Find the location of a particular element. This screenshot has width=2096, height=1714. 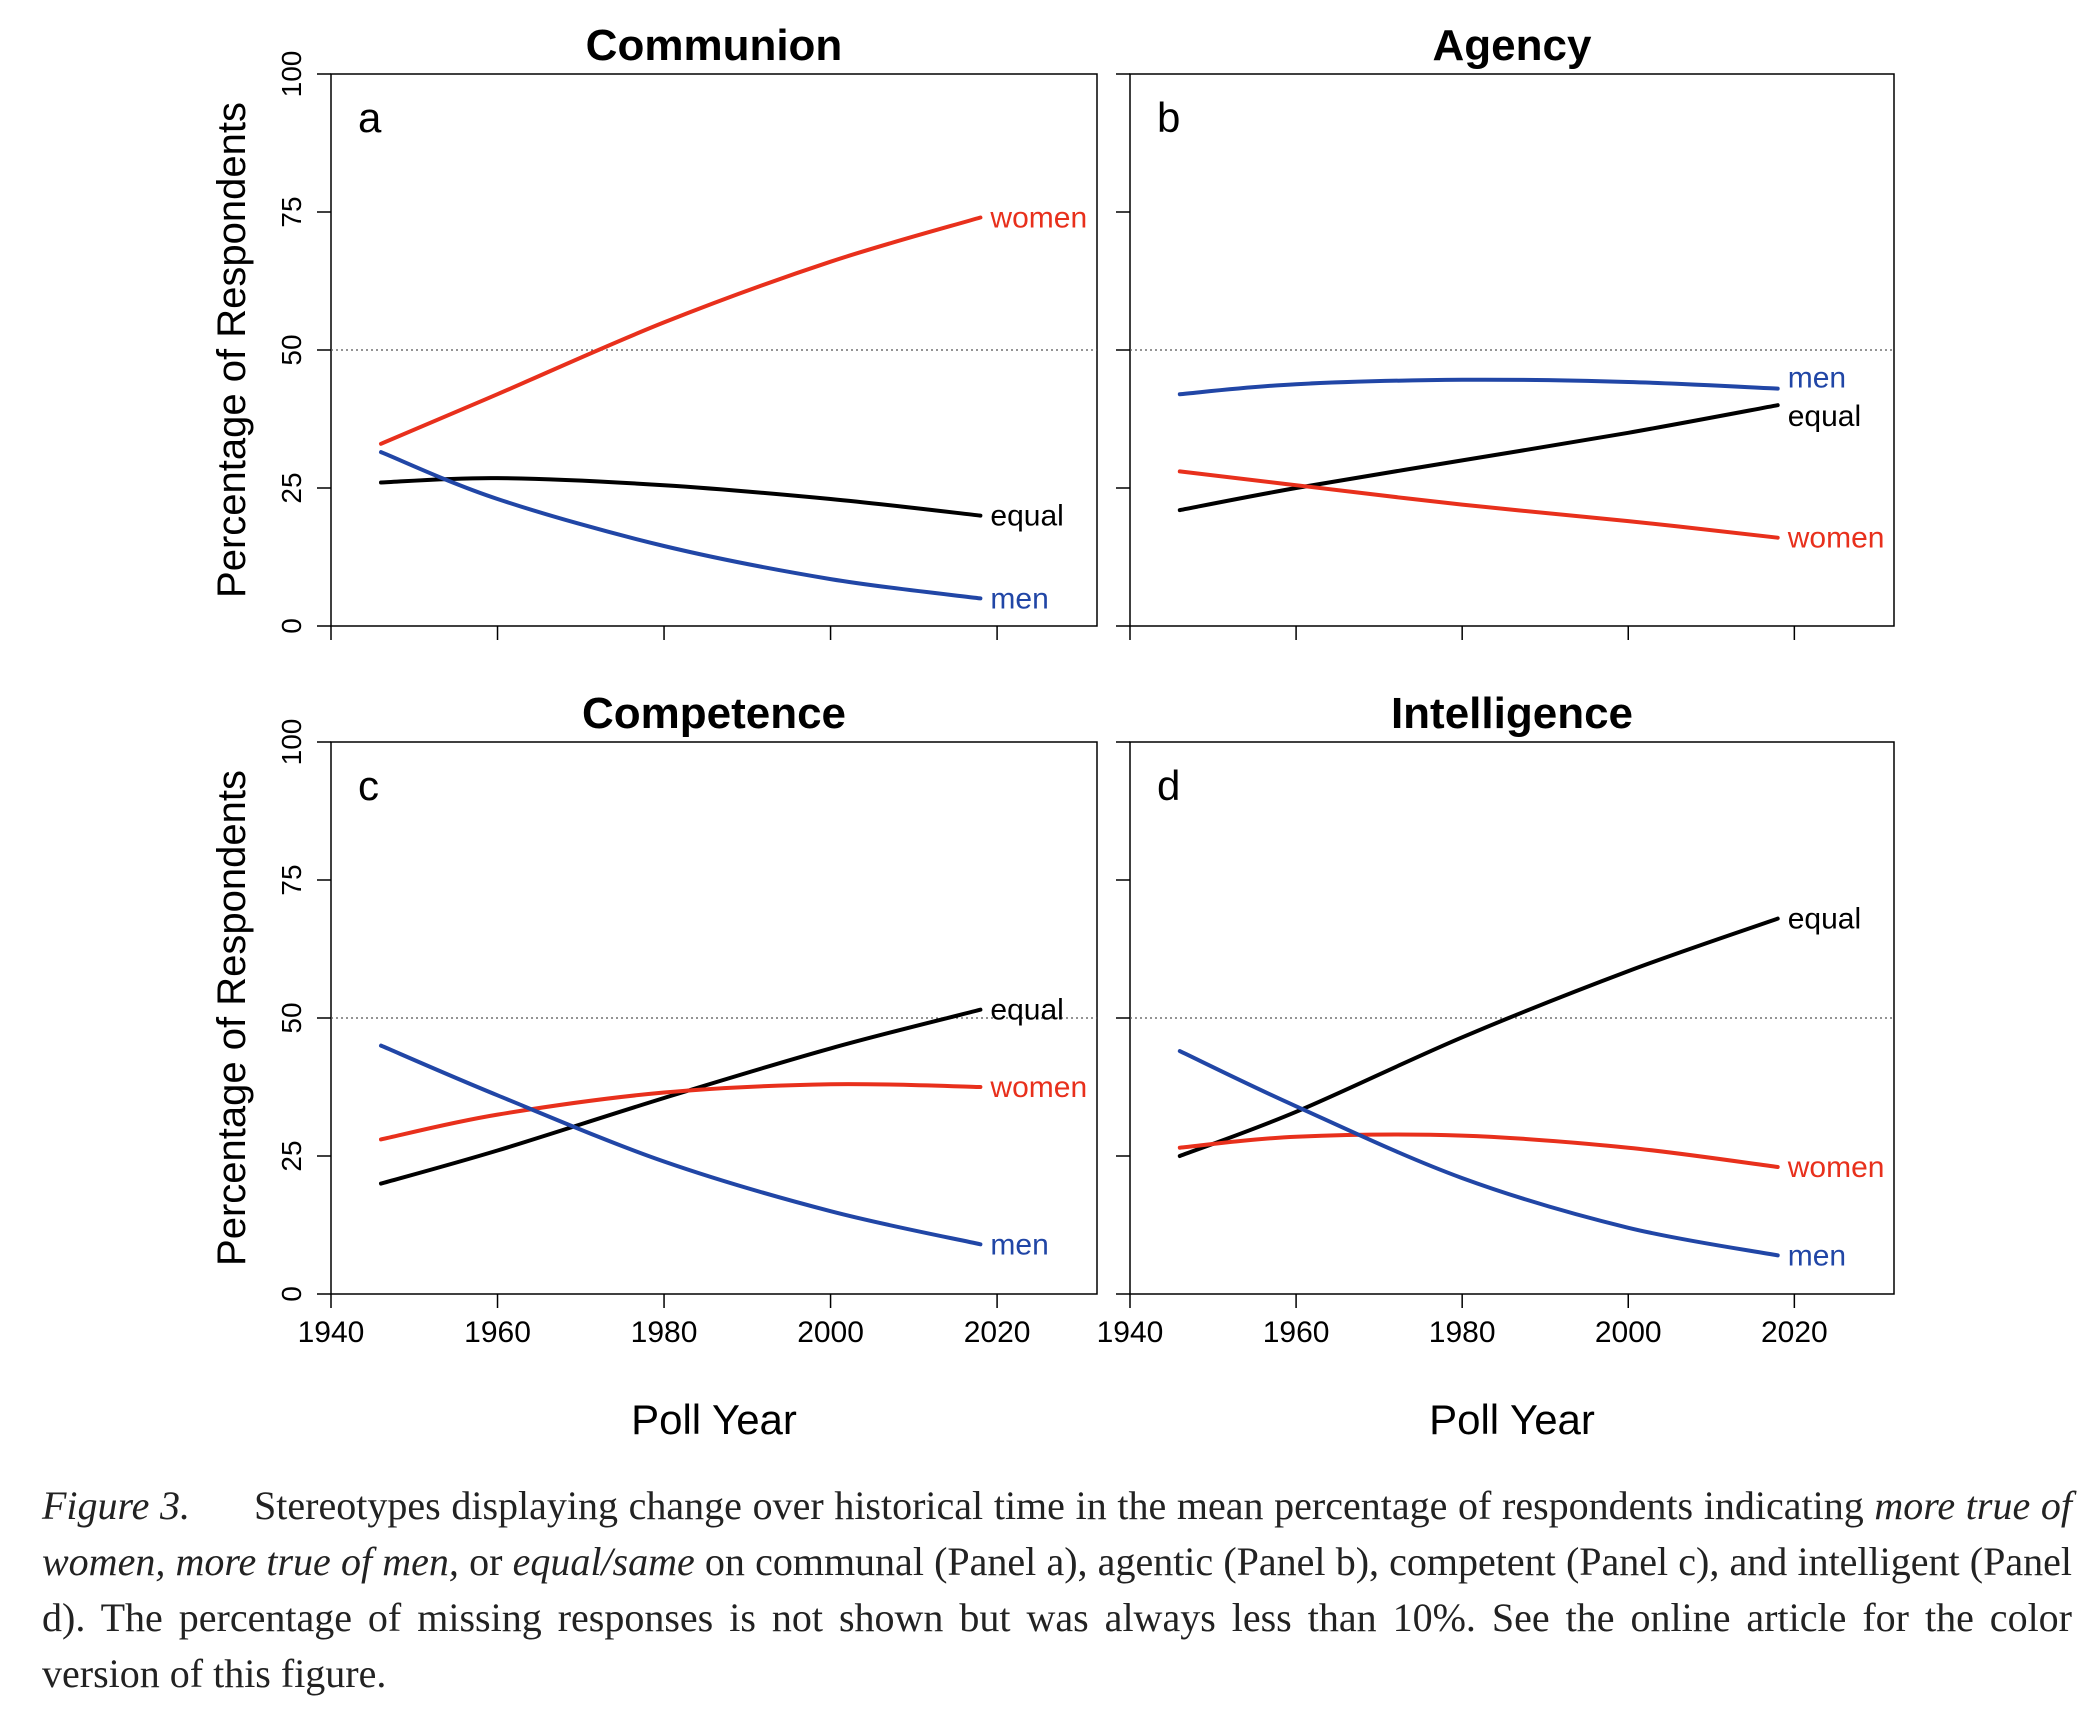

panel-b: Agency b men equal women is located at coordinates (1505, 330).